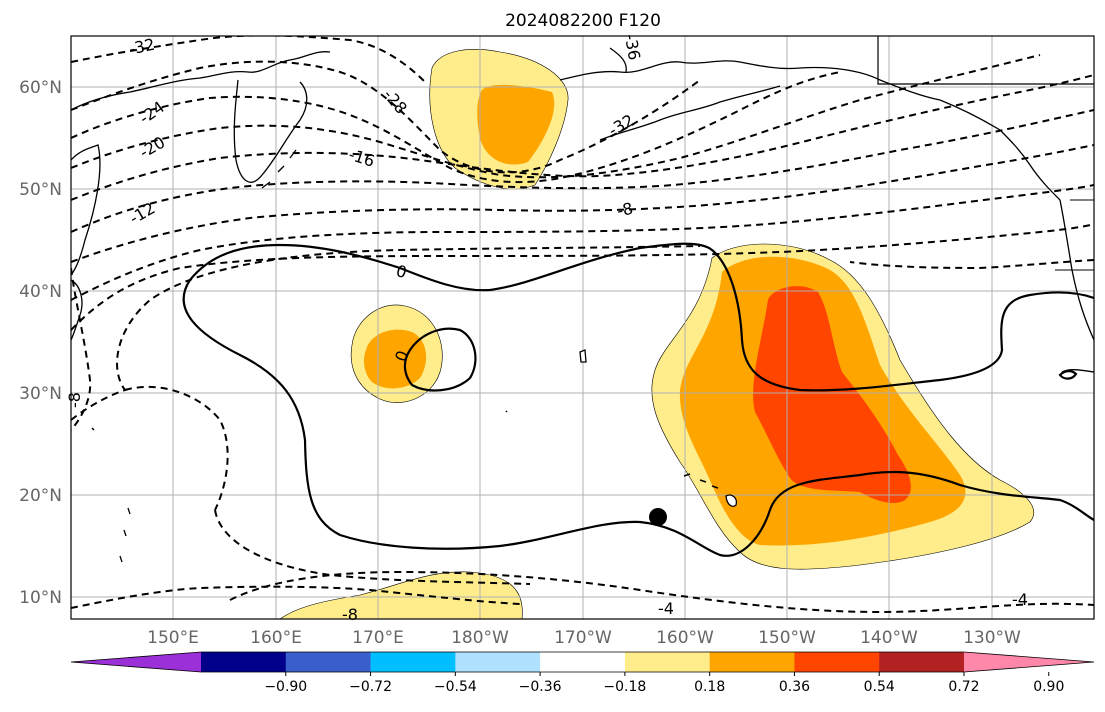  I want to click on lat-label-10n: 10°N, so click(40, 598).